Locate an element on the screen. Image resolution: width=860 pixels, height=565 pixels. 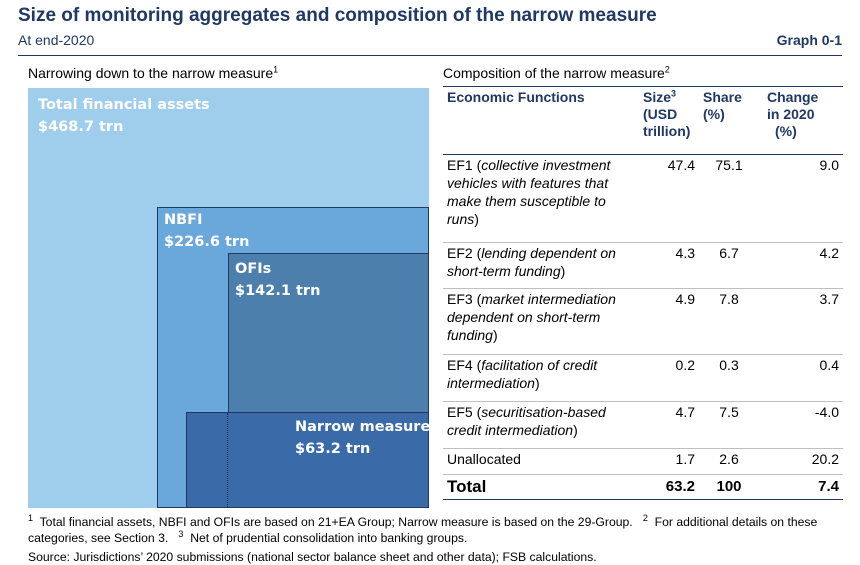
cell-share: 0.3 is located at coordinates (729, 364).